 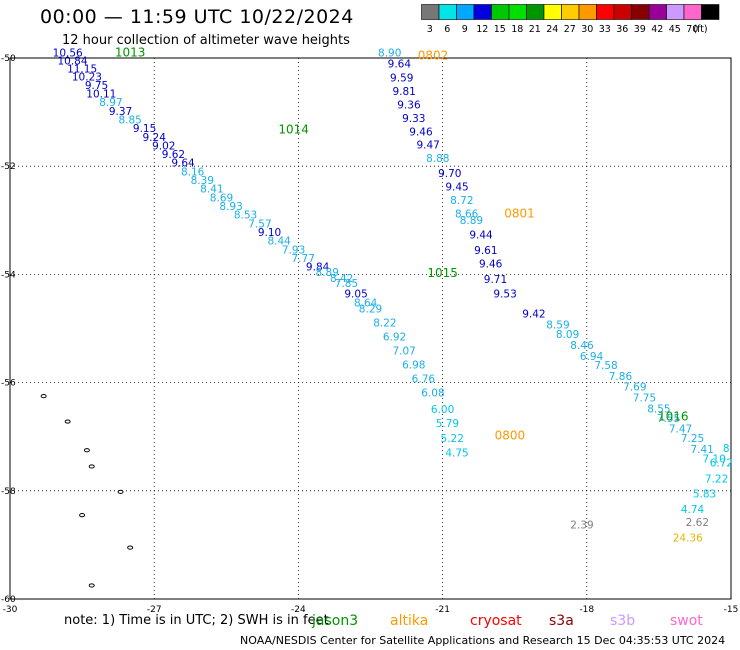 I want to click on wave-height-label: 2.62, so click(x=697, y=523).